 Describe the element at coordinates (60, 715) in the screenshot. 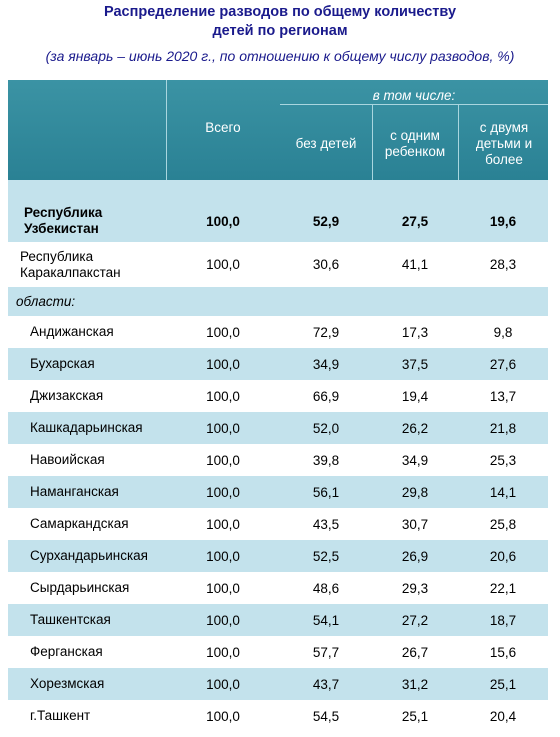

I see `row-label: г.Ташкент` at that location.